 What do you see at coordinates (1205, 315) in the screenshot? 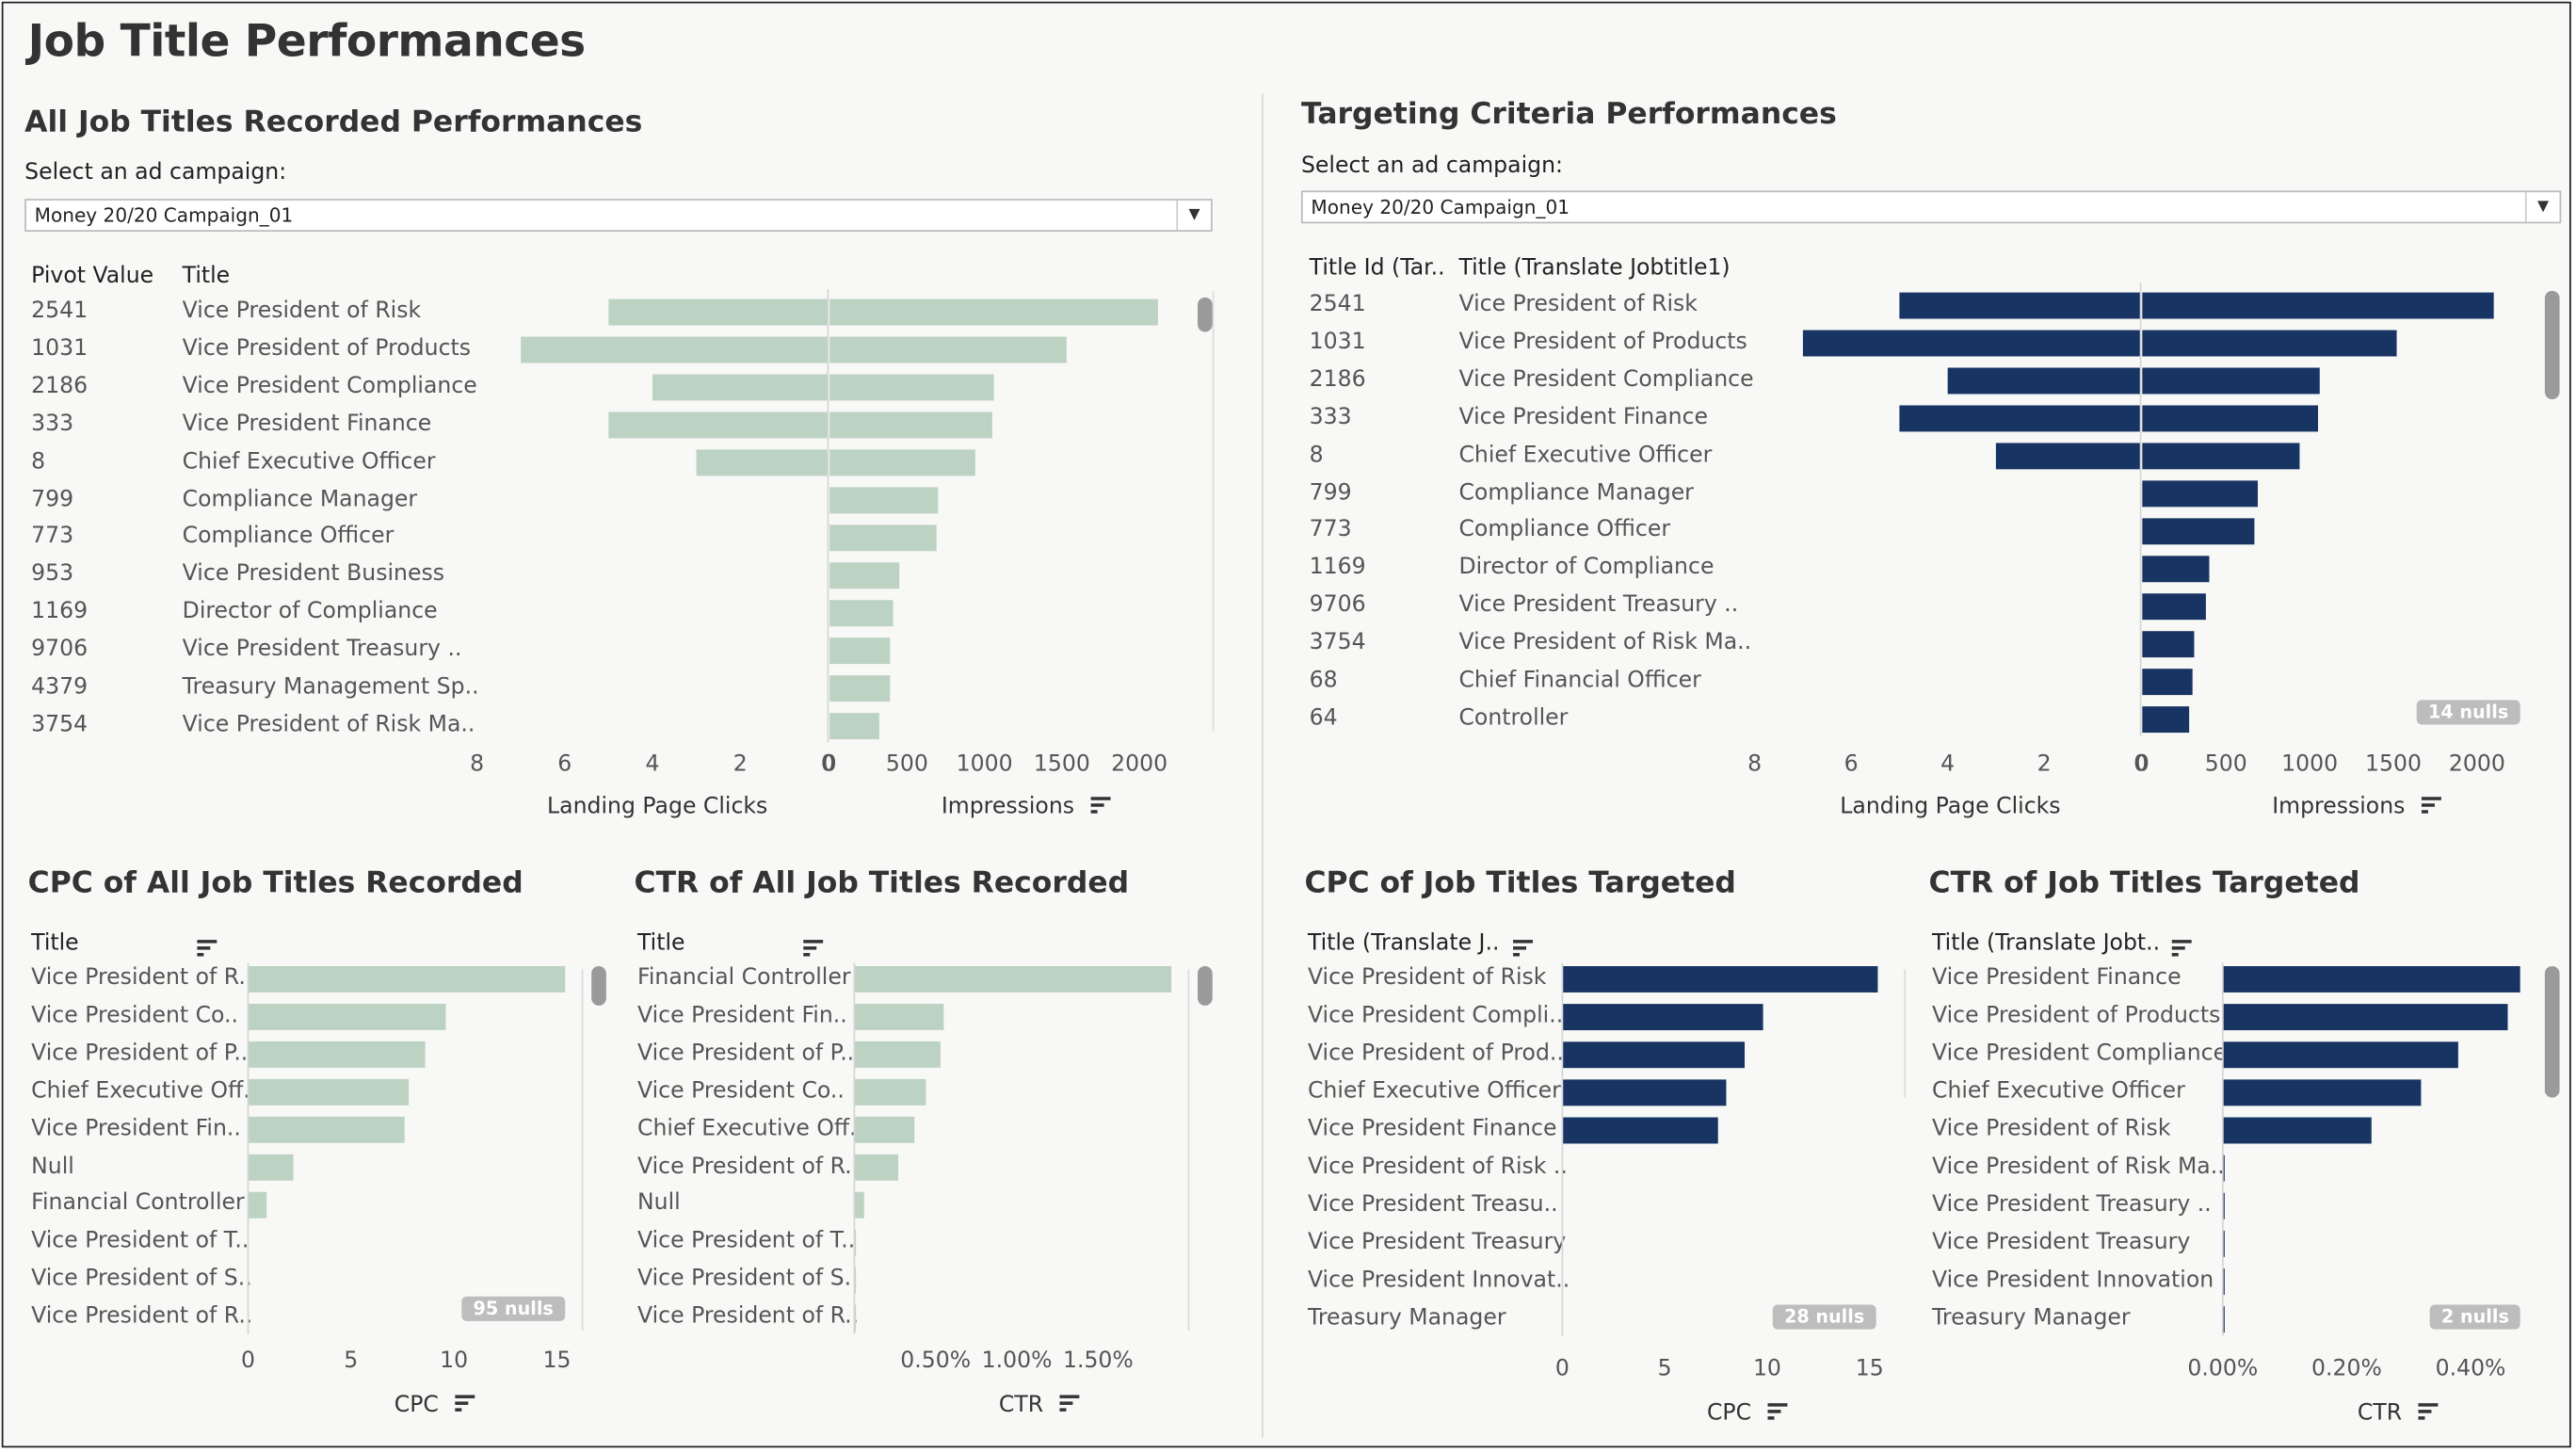
I see `left-scrollbar` at bounding box center [1205, 315].